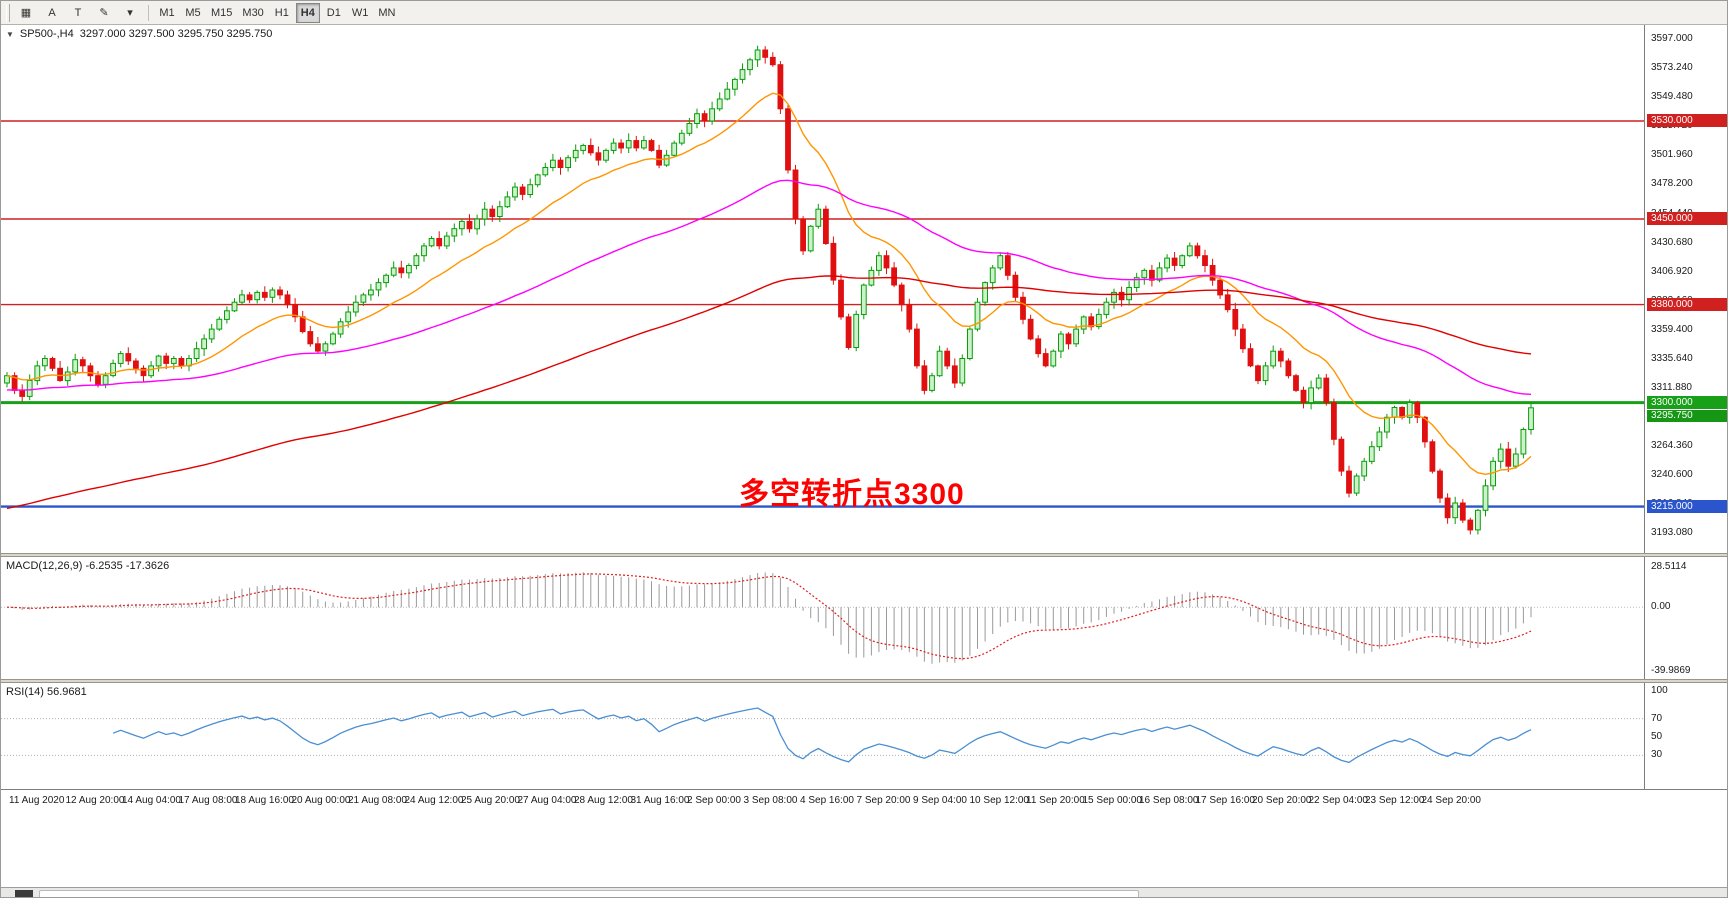 The image size is (1728, 898). Describe the element at coordinates (1282, 800) in the screenshot. I see `time-tick-label: 20 Sep 20:00` at that location.